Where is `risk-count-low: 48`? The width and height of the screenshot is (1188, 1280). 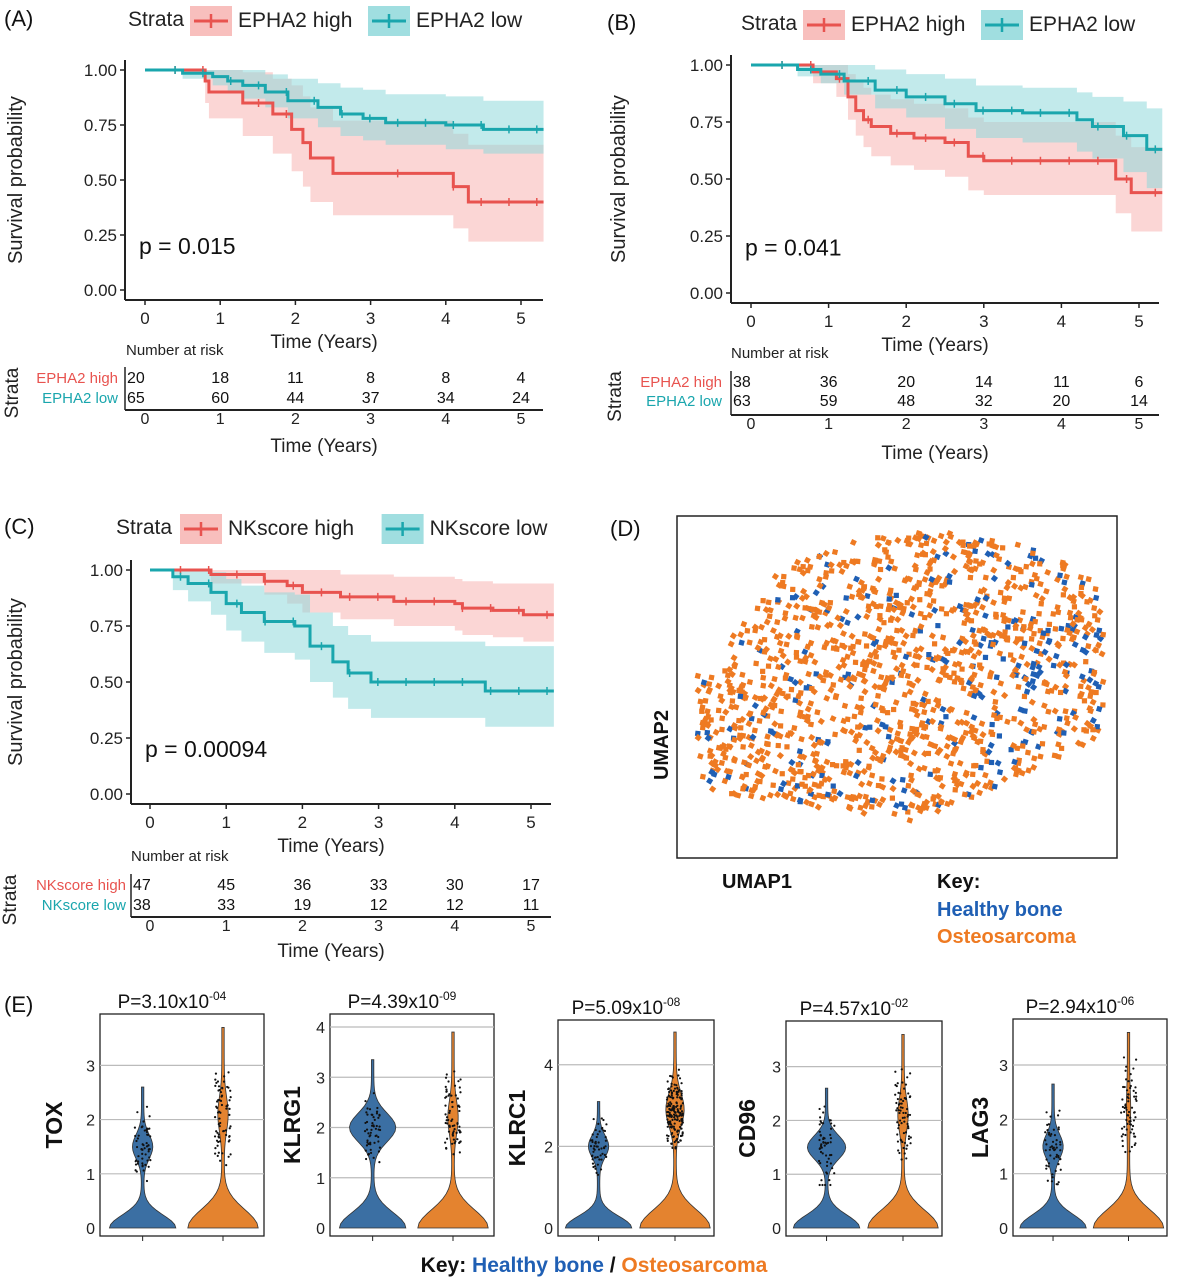
risk-count-low: 48 is located at coordinates (906, 401).